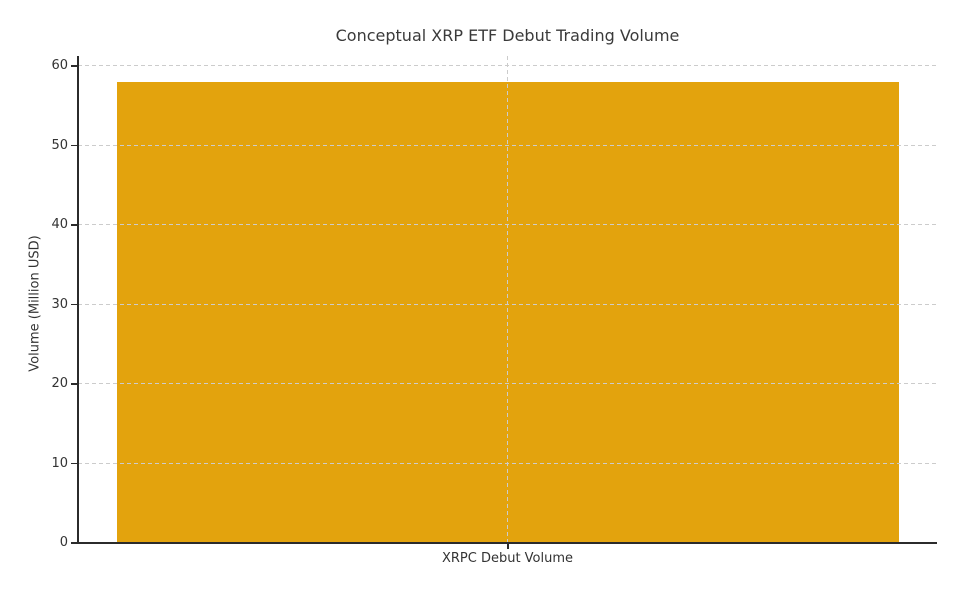 This screenshot has height=598, width=969. Describe the element at coordinates (507, 35) in the screenshot. I see `chart-title: Conceptual XRP ETF Debut Trading Volume` at that location.